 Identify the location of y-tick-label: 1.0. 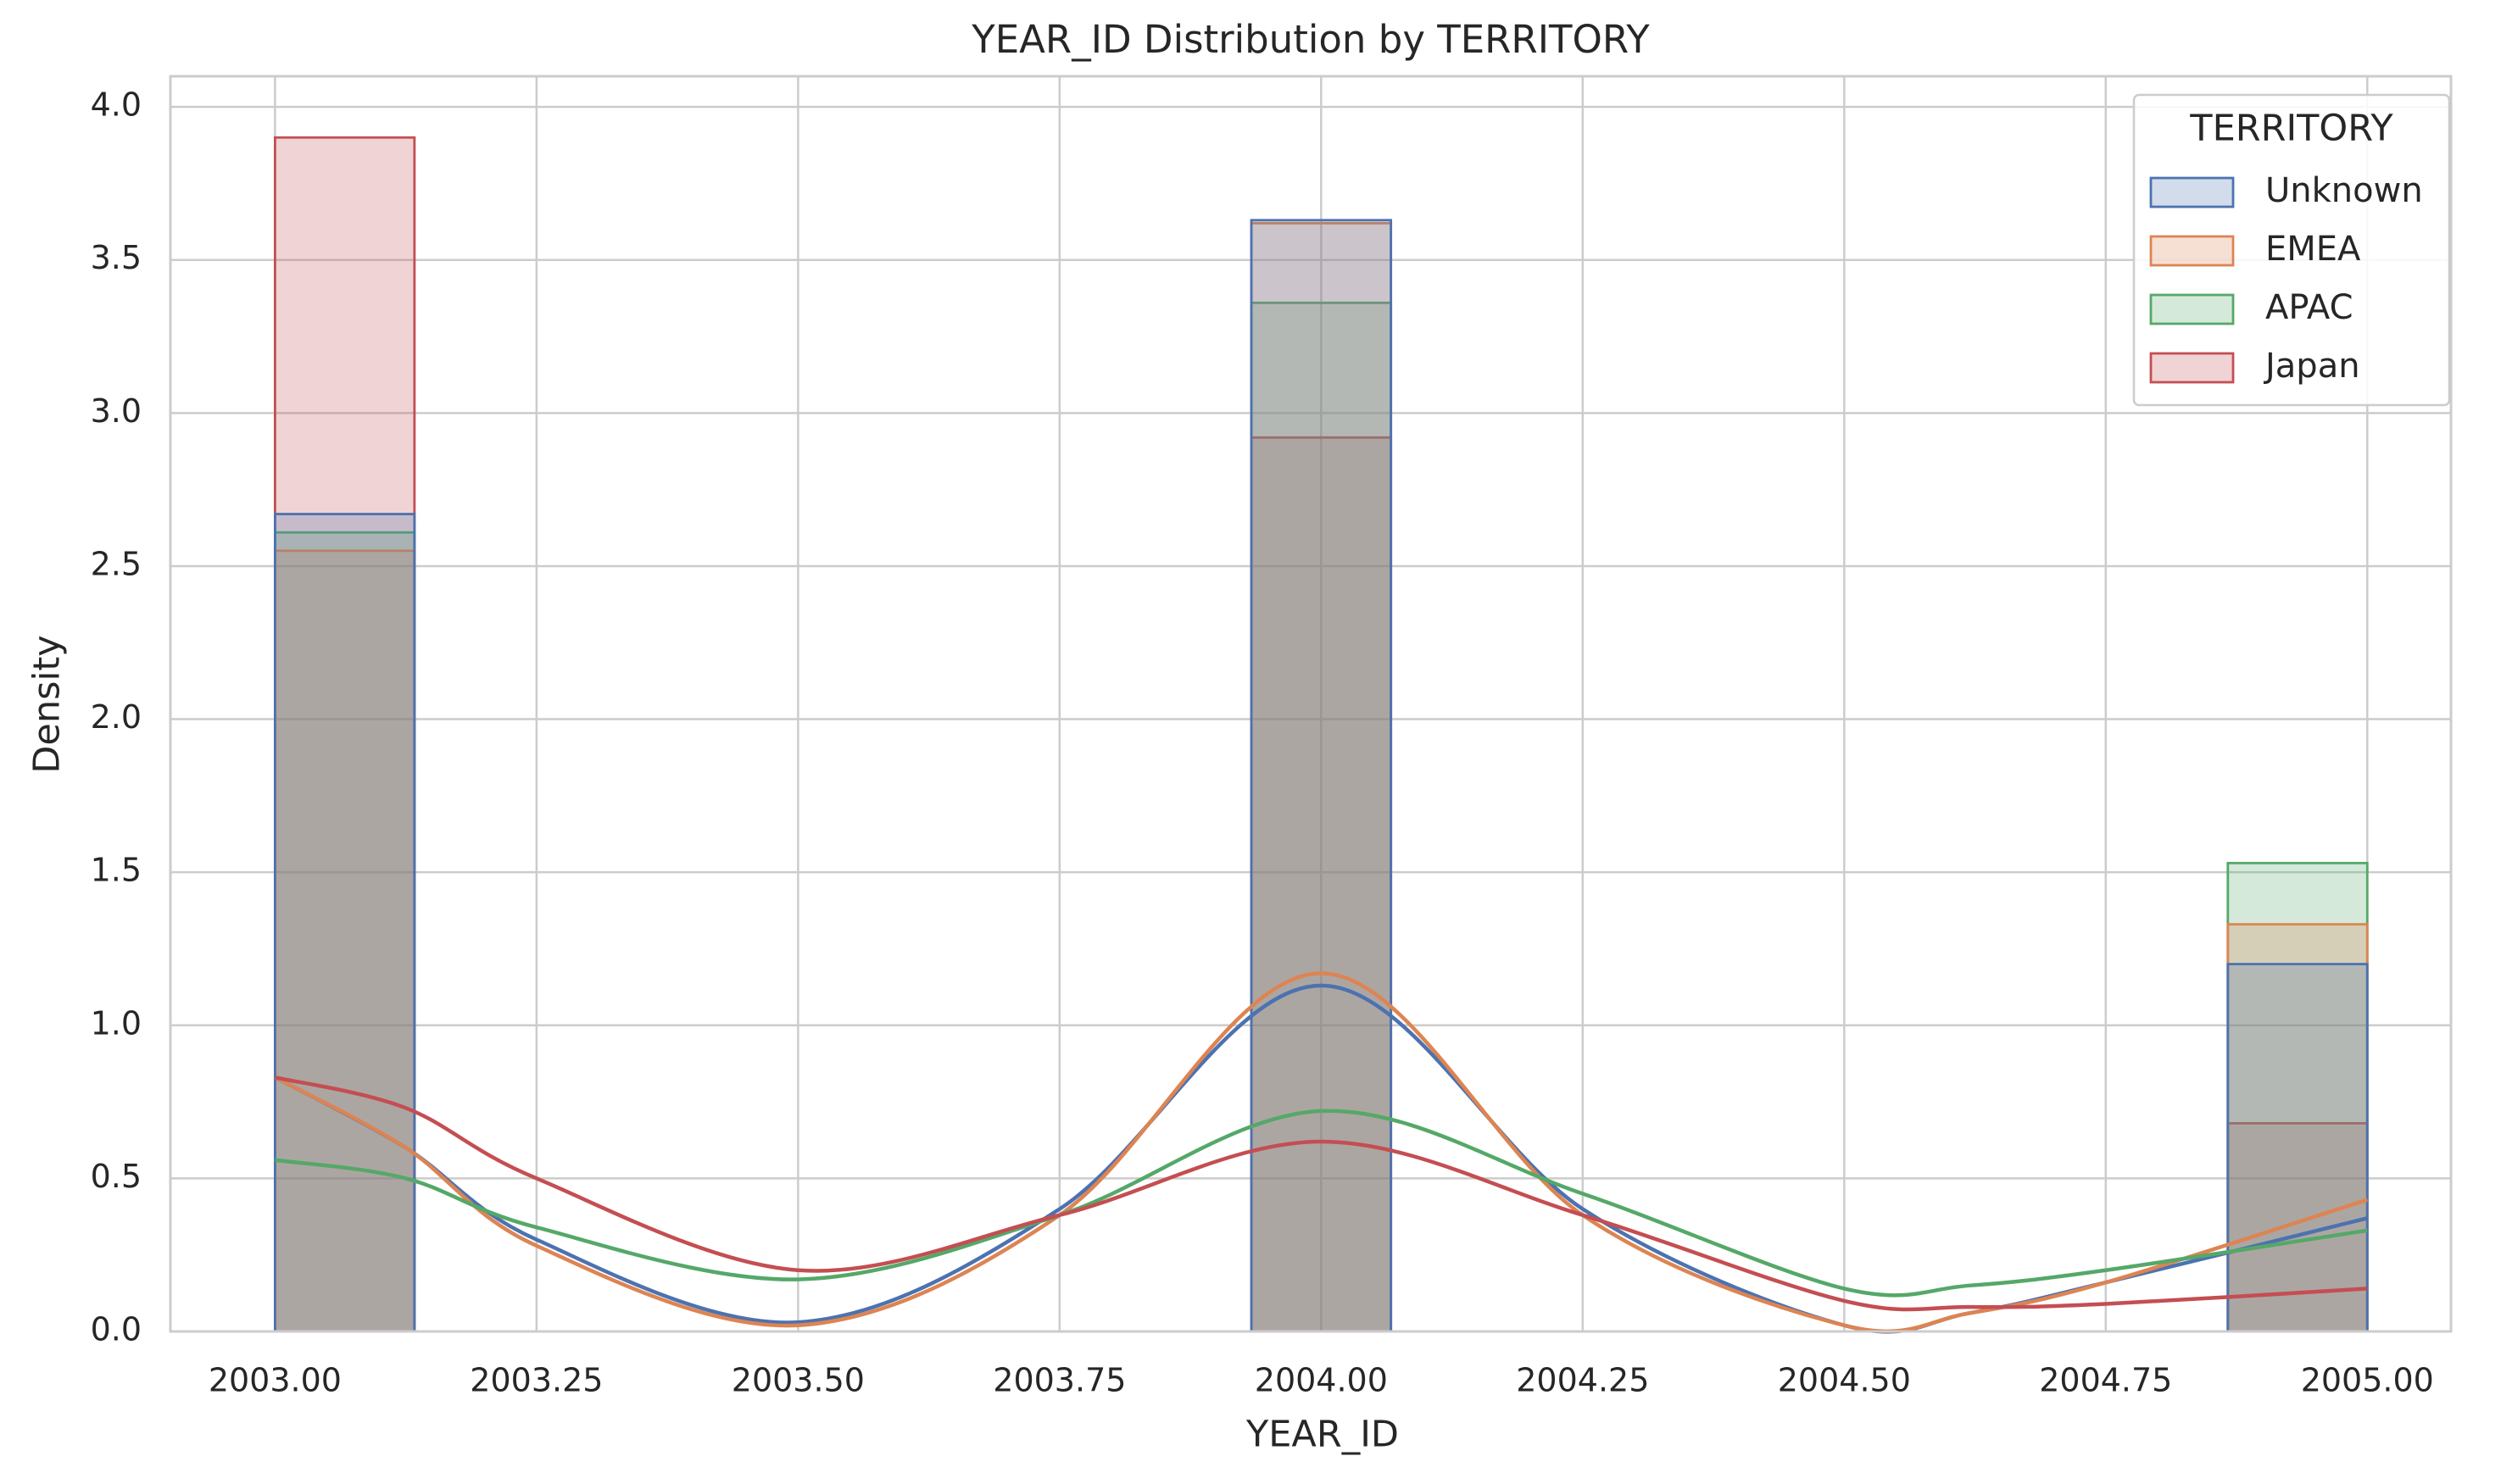
(116, 1023).